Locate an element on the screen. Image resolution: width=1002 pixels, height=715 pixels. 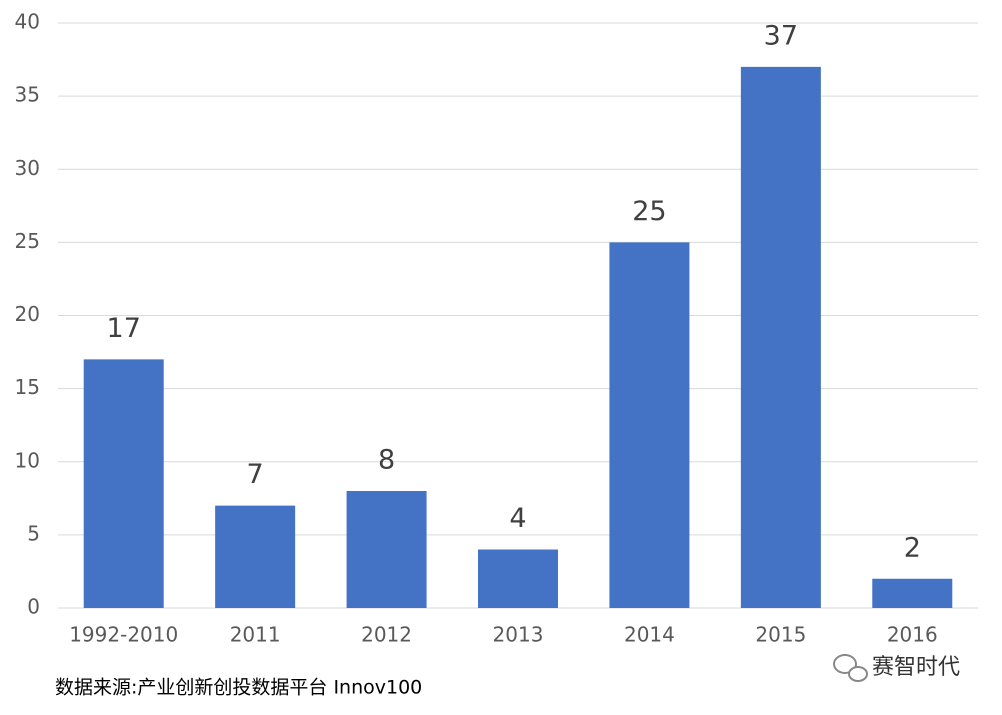
value-label: 7 is located at coordinates (255, 474).